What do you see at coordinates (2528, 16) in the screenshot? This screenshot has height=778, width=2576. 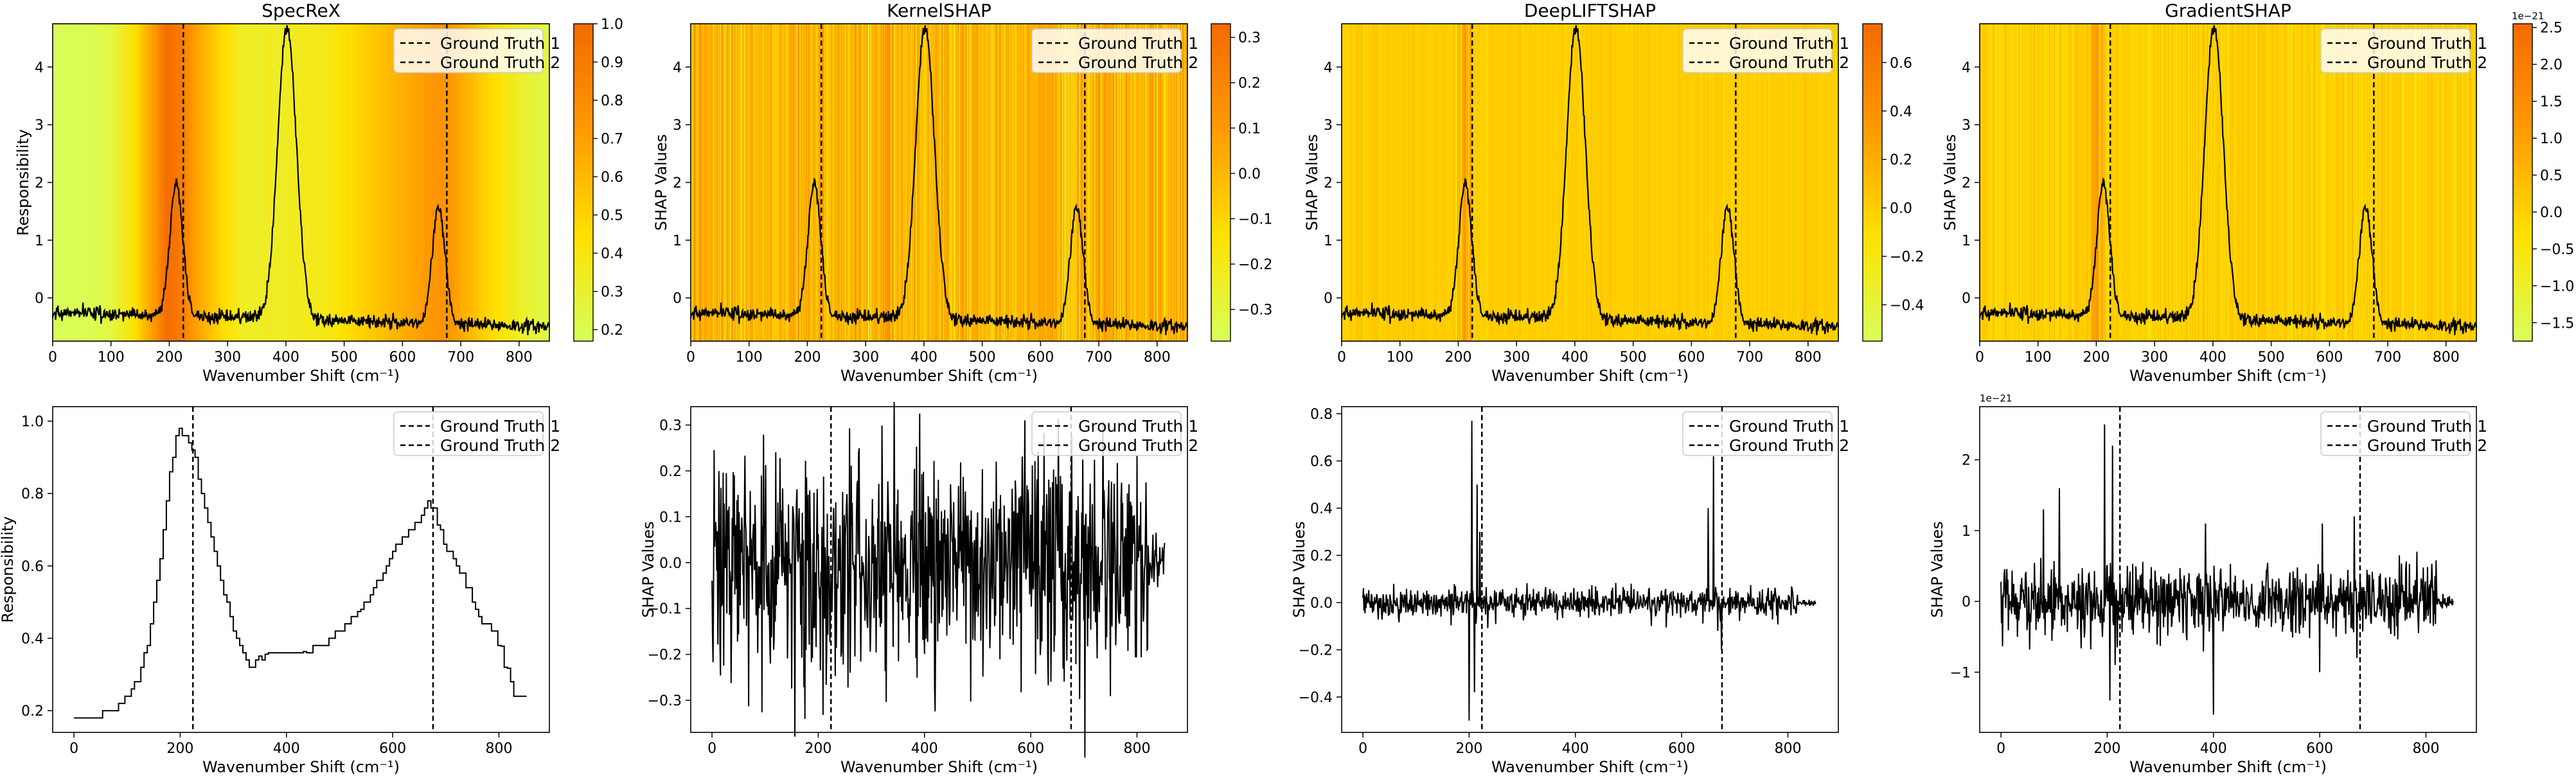 I see `colorbar-offset-label: 1e−21` at bounding box center [2528, 16].